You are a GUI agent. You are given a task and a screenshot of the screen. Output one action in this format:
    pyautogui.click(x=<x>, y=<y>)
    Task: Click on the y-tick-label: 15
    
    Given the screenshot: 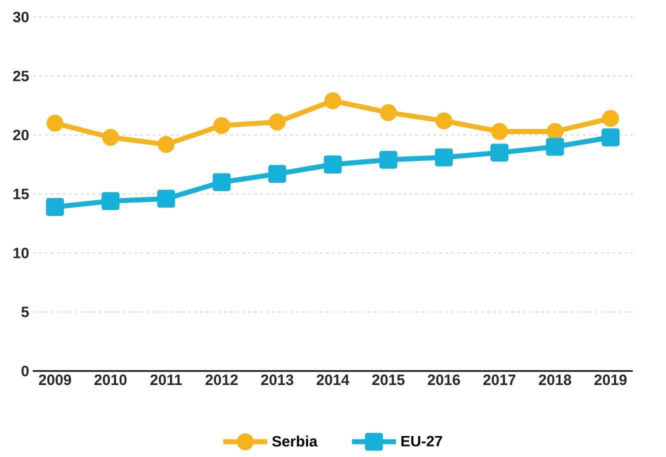 What is the action you would take?
    pyautogui.click(x=21, y=194)
    